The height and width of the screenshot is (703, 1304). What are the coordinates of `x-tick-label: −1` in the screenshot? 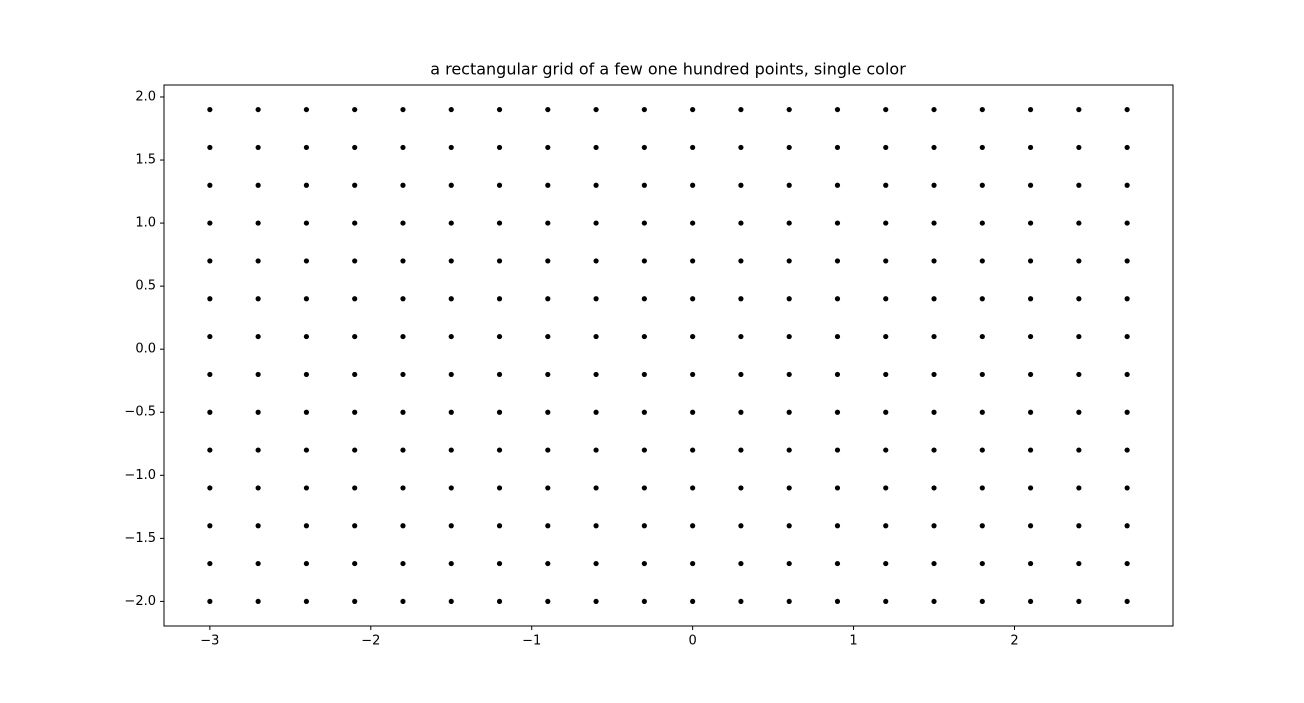 It's located at (531, 641).